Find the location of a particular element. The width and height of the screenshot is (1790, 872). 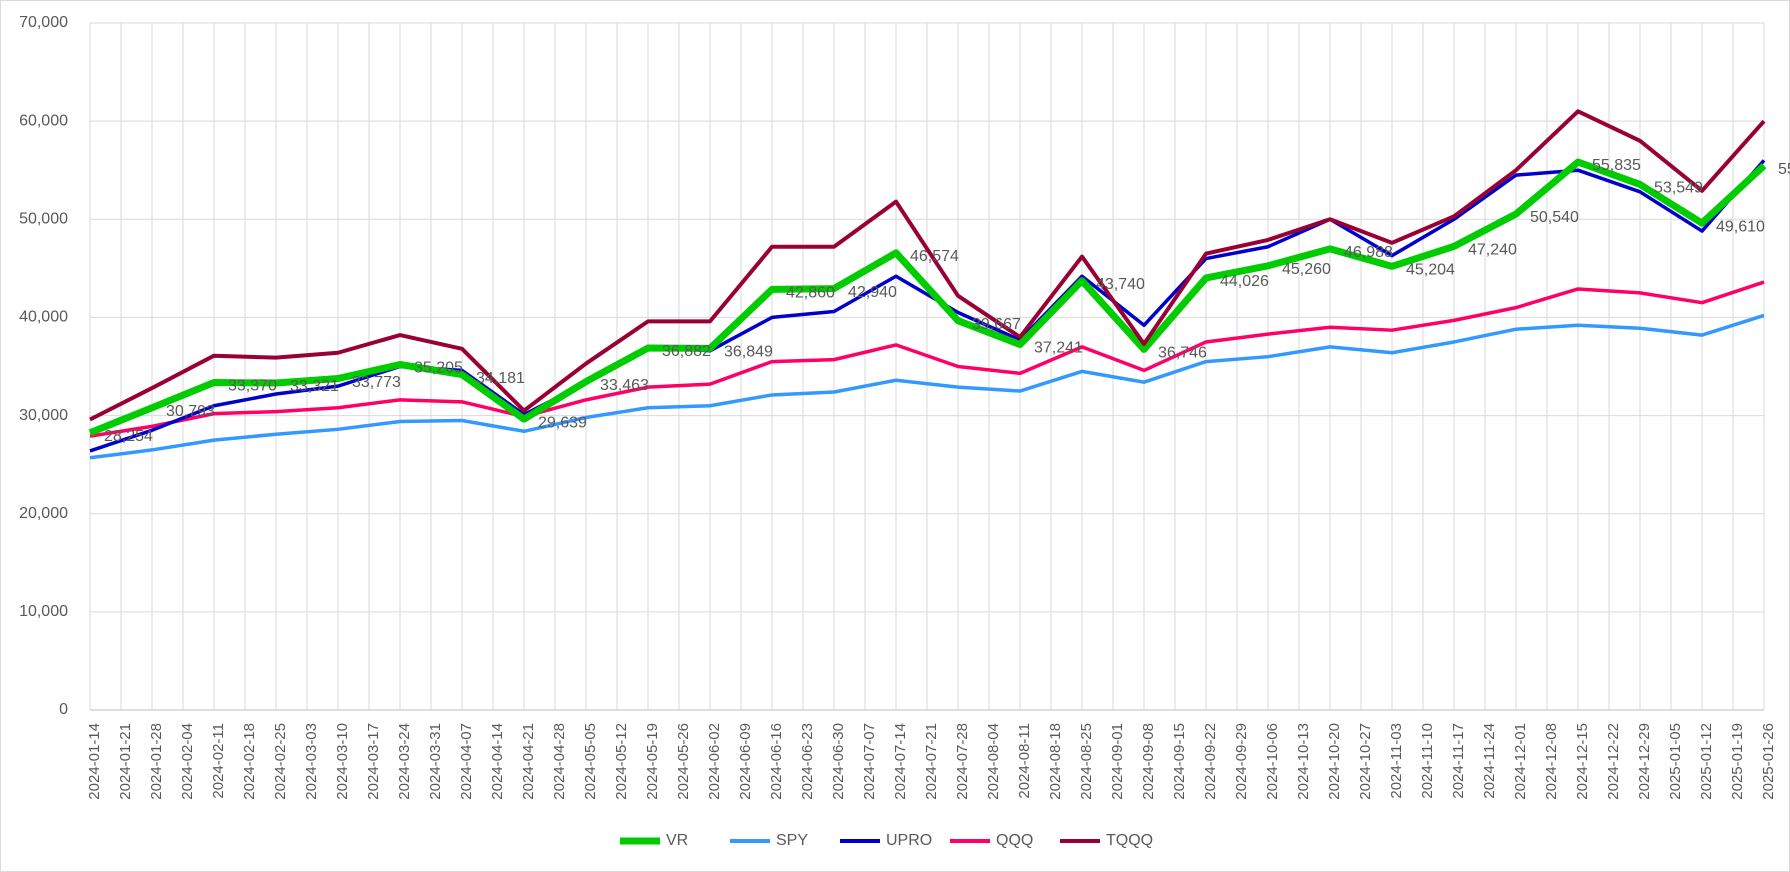

x-tick-label: 2024-11-17 is located at coordinates (1458, 761).